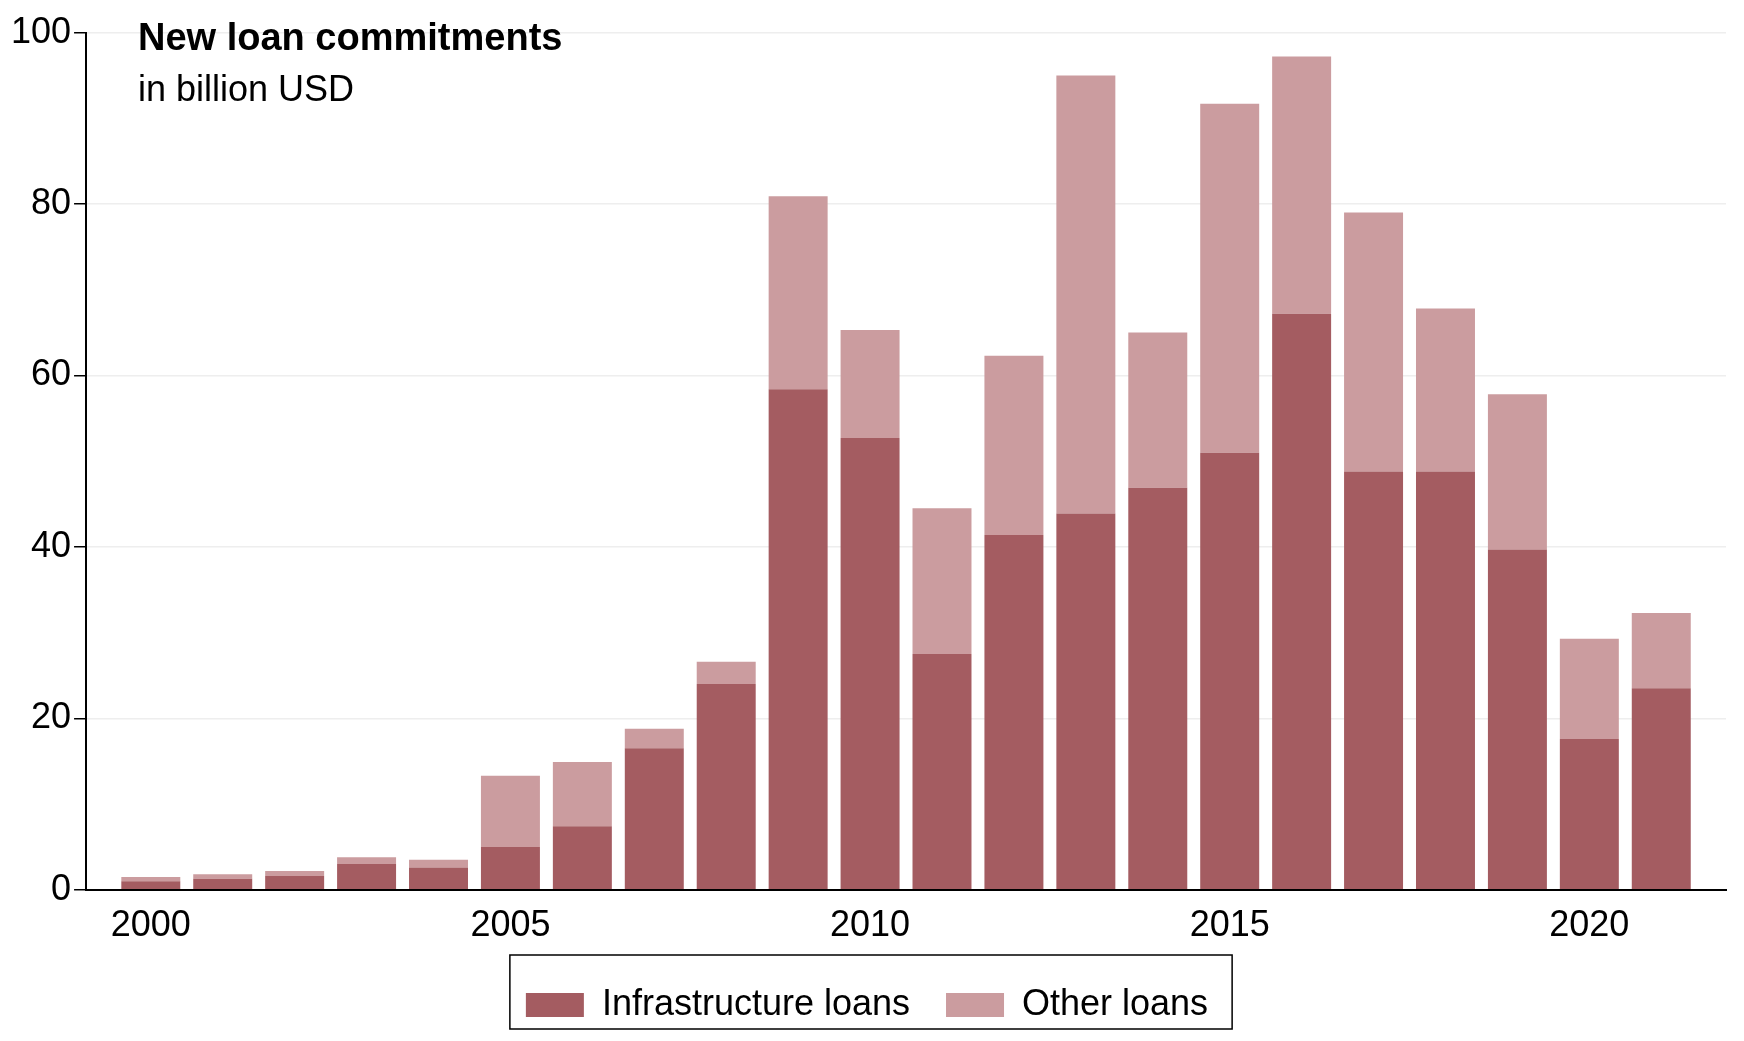 This screenshot has height=1041, width=1744. Describe the element at coordinates (510, 924) in the screenshot. I see `x-tick-label: 2005` at that location.